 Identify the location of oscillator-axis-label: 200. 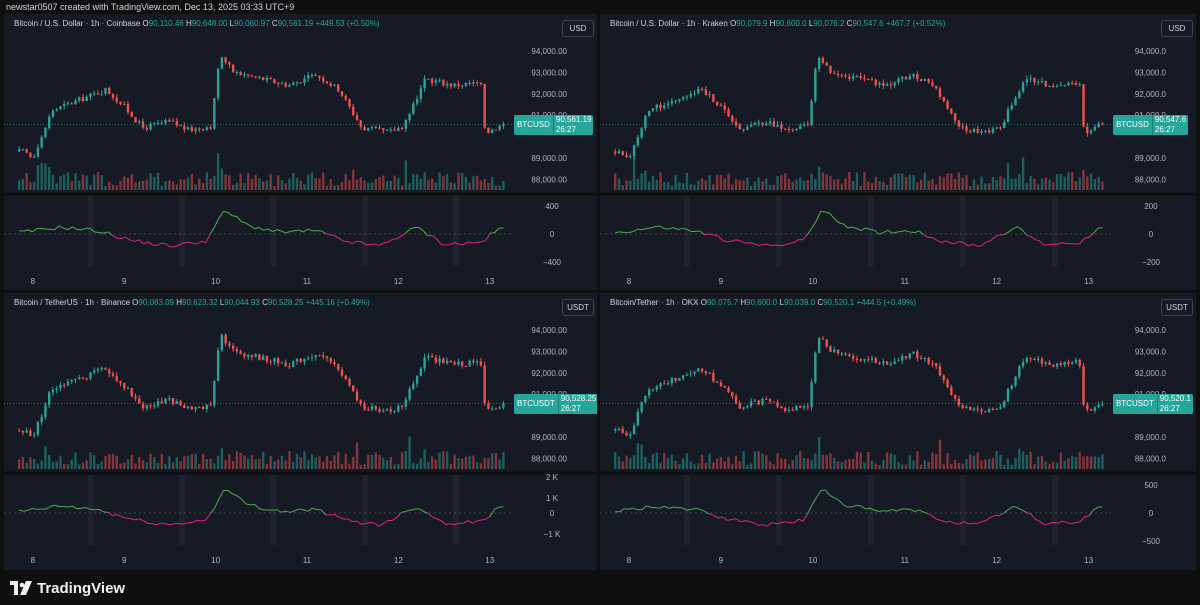
(1151, 206).